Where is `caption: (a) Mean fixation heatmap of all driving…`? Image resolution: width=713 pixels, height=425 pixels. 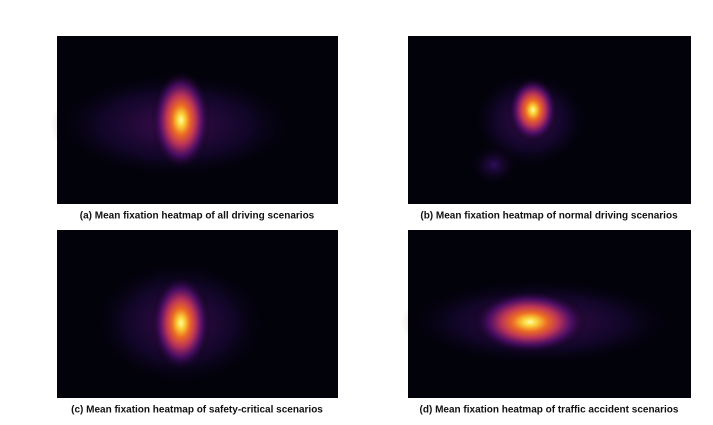
caption: (a) Mean fixation heatmap of all driving… is located at coordinates (197, 216).